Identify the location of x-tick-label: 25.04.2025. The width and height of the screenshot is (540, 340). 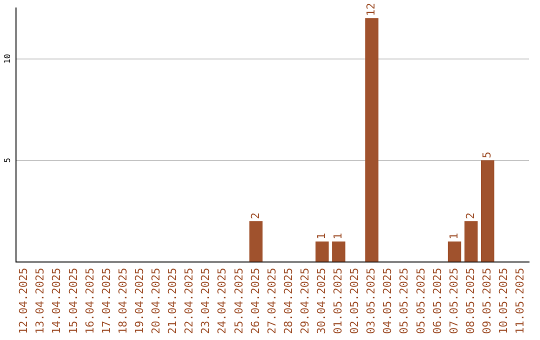
(239, 301).